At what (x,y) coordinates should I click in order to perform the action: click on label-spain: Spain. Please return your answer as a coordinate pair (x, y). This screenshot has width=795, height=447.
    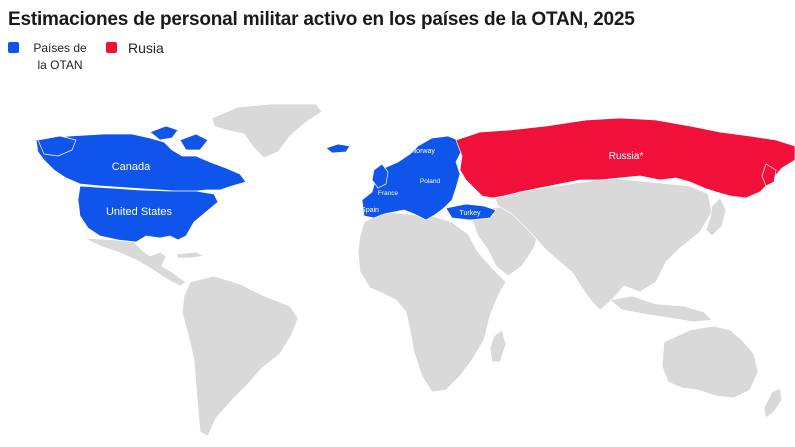
    Looking at the image, I should click on (370, 210).